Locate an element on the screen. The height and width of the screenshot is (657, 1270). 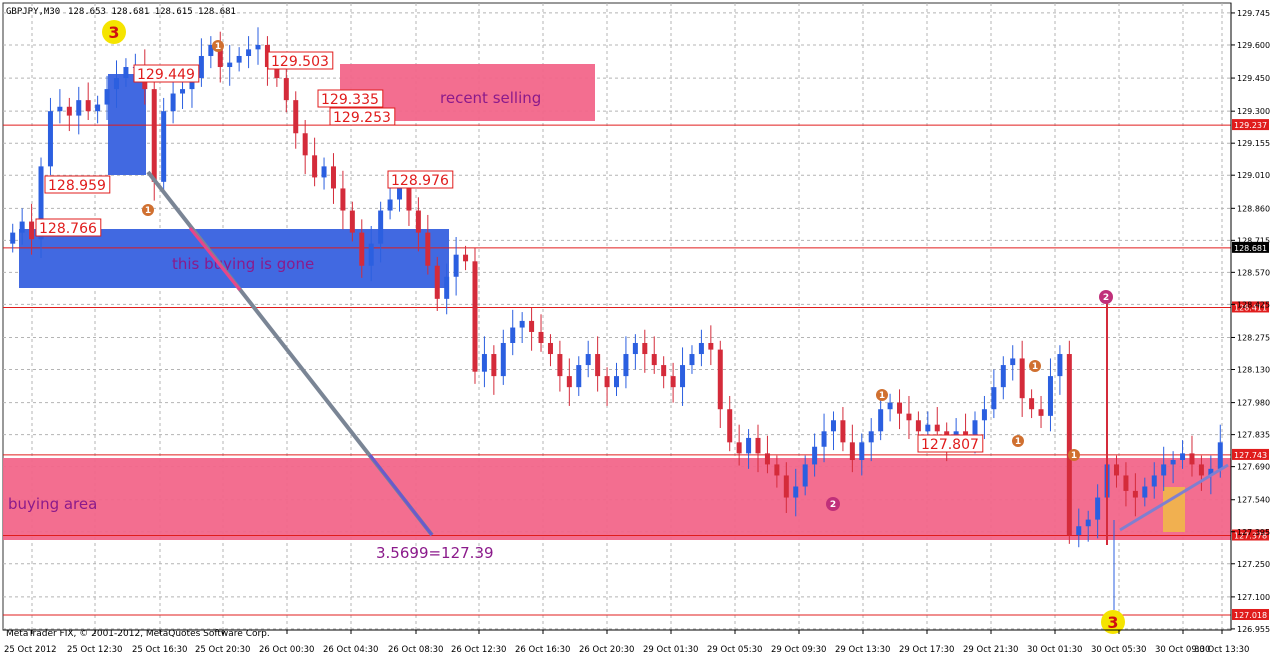
small-blue-zone is located at coordinates (127, 124).